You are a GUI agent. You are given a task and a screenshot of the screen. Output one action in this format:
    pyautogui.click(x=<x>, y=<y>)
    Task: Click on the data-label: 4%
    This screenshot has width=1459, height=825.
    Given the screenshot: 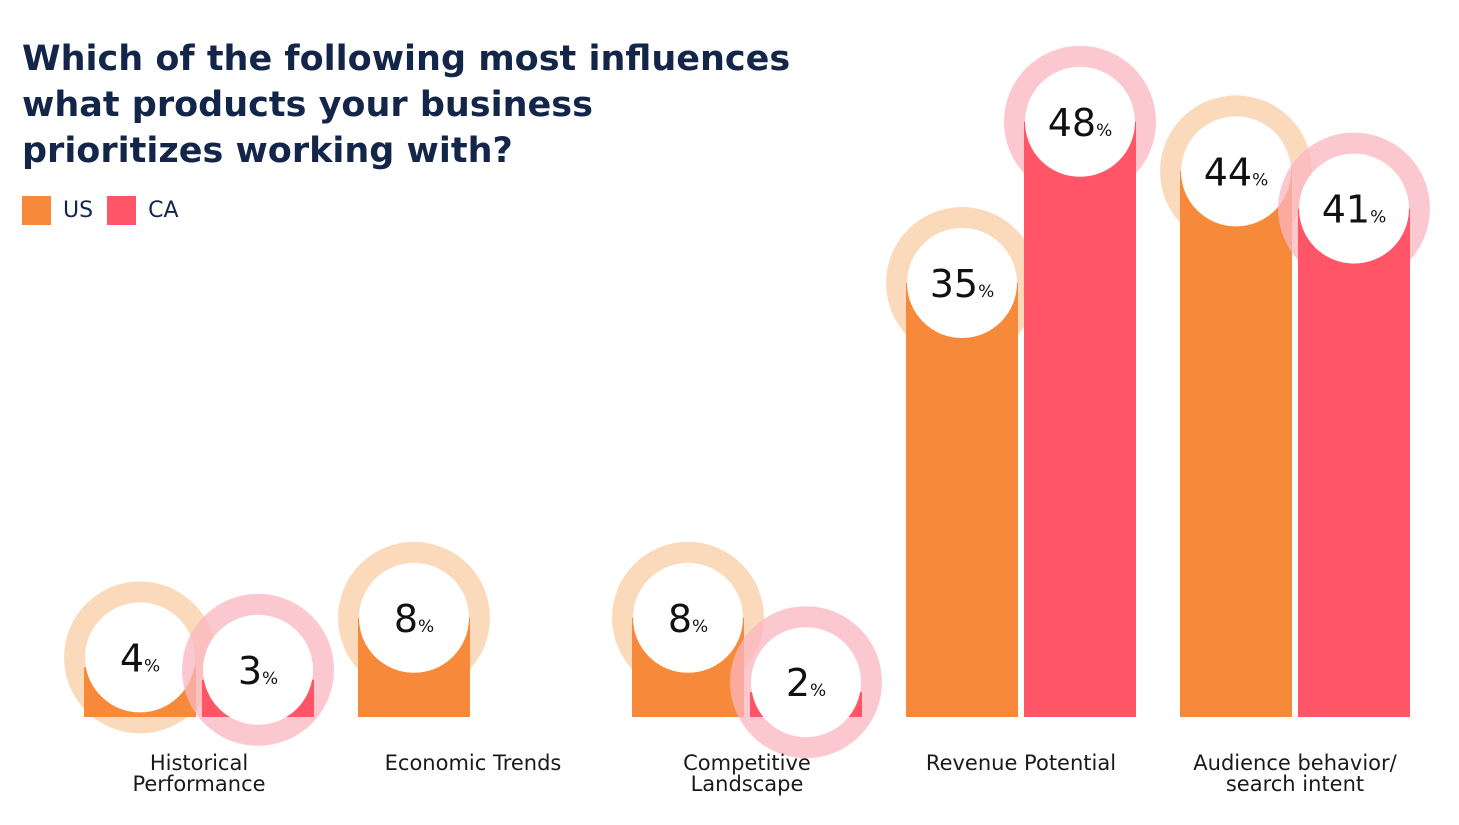 What is the action you would take?
    pyautogui.click(x=140, y=658)
    